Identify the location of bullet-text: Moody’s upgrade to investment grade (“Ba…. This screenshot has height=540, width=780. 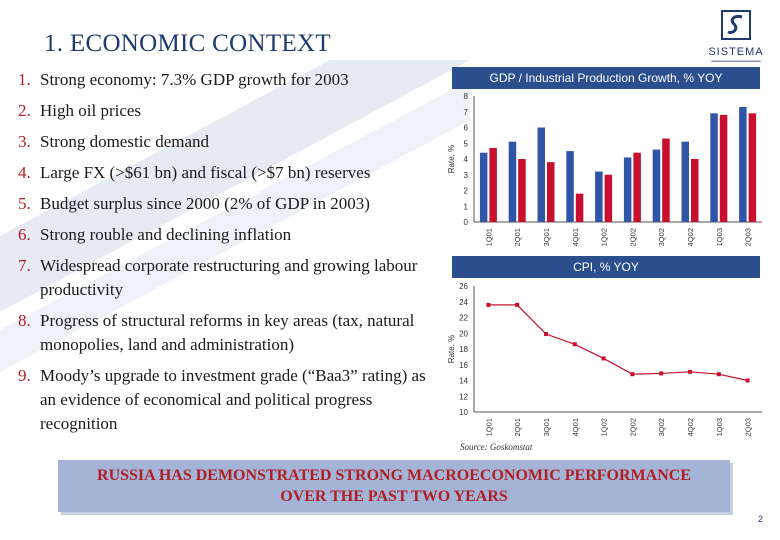
(233, 399).